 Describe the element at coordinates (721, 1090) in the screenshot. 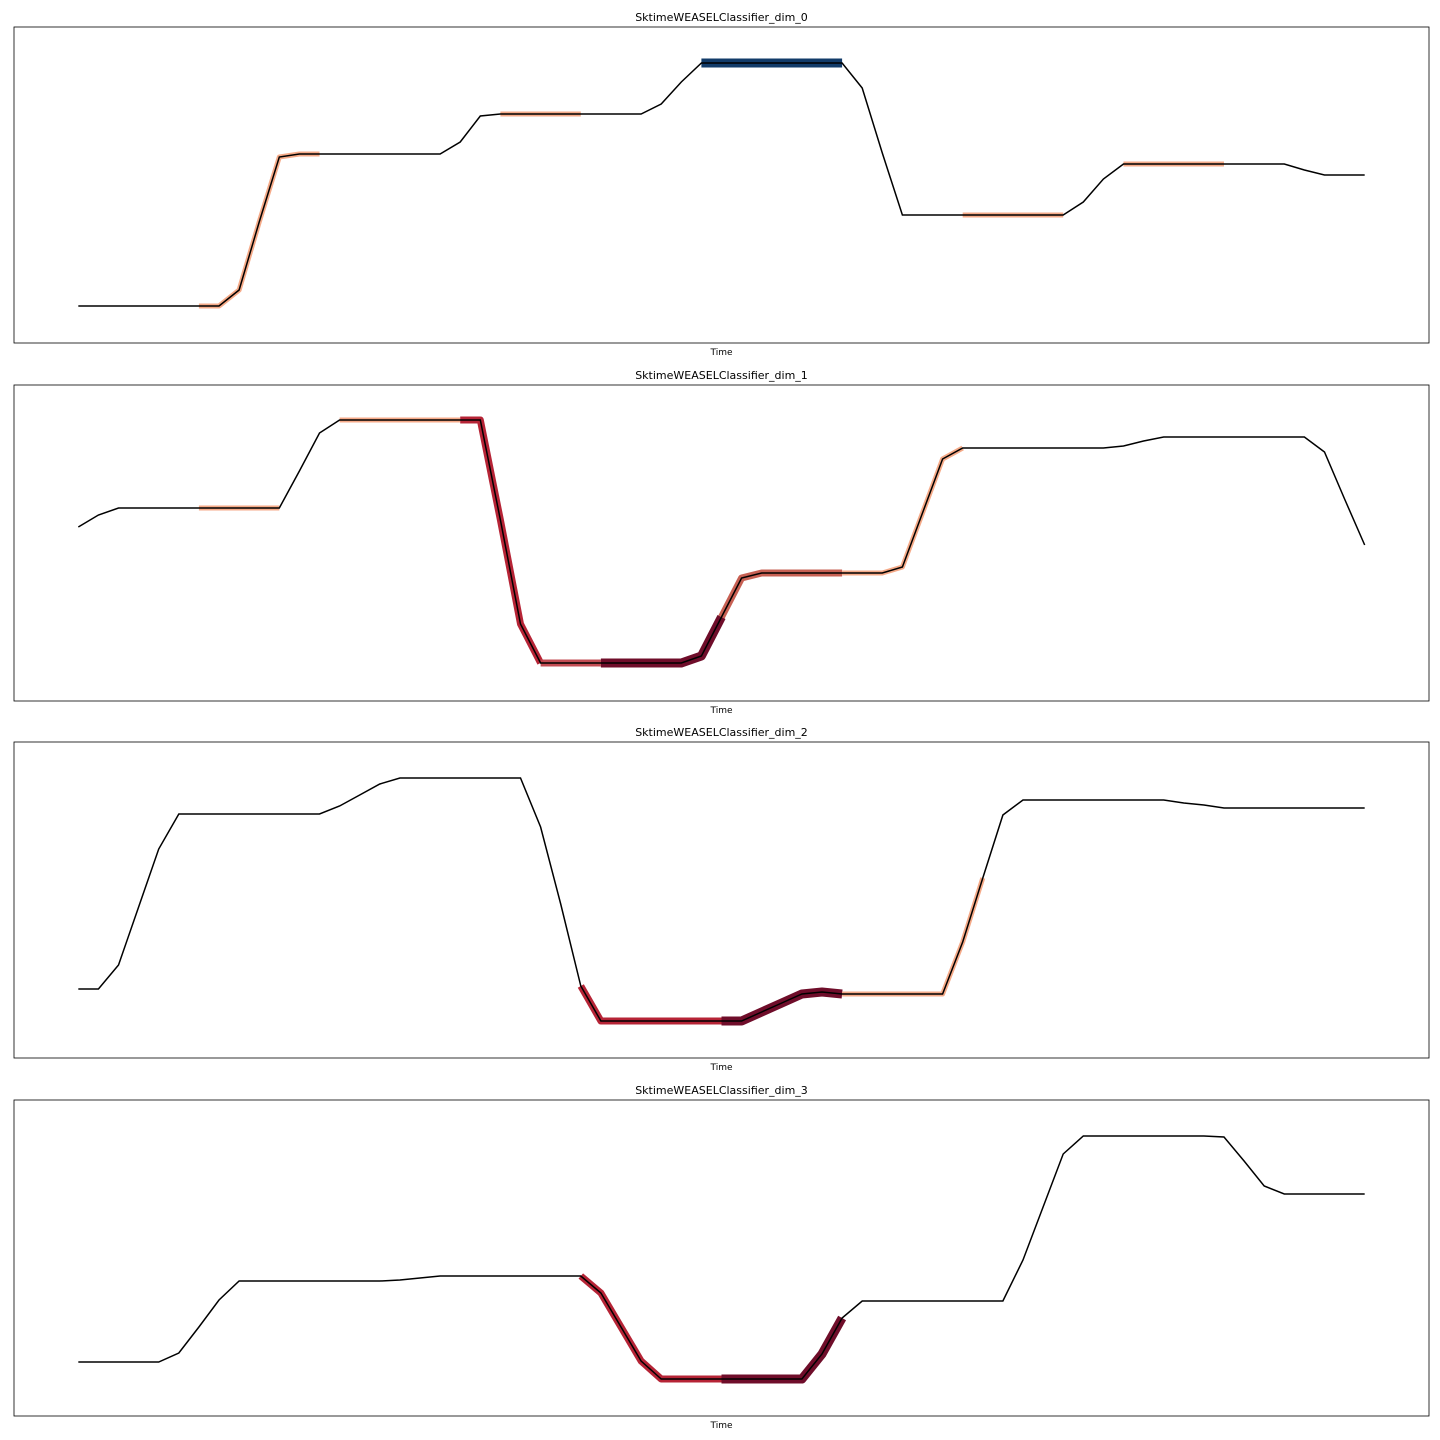

I see `subplot-title: SktimeWEASELClassifier_dim_3` at that location.